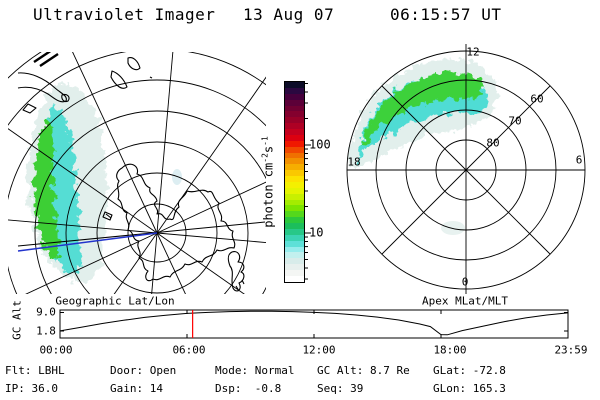 The width and height of the screenshot is (600, 400). I want to click on xtick-1800: 18:00, so click(450, 350).